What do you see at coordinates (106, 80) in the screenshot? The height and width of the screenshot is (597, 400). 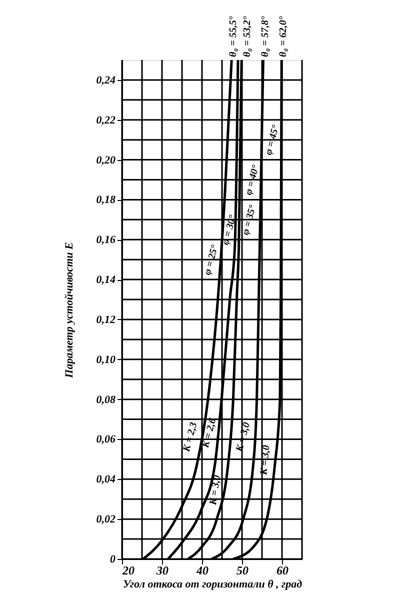 I see `y-tick-label: 0,24` at bounding box center [106, 80].